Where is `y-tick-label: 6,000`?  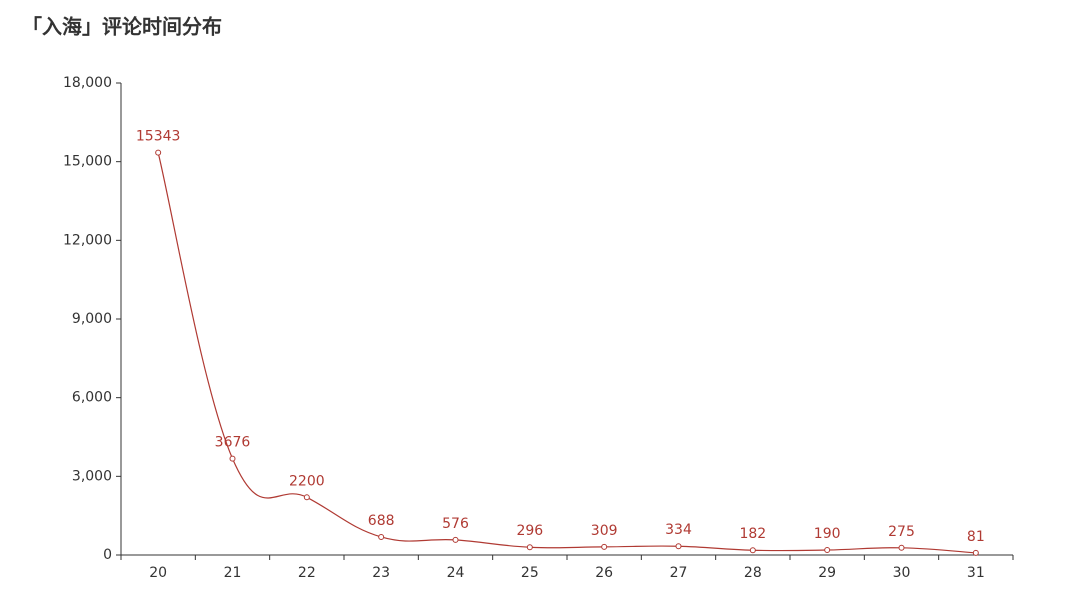
y-tick-label: 6,000 is located at coordinates (92, 398).